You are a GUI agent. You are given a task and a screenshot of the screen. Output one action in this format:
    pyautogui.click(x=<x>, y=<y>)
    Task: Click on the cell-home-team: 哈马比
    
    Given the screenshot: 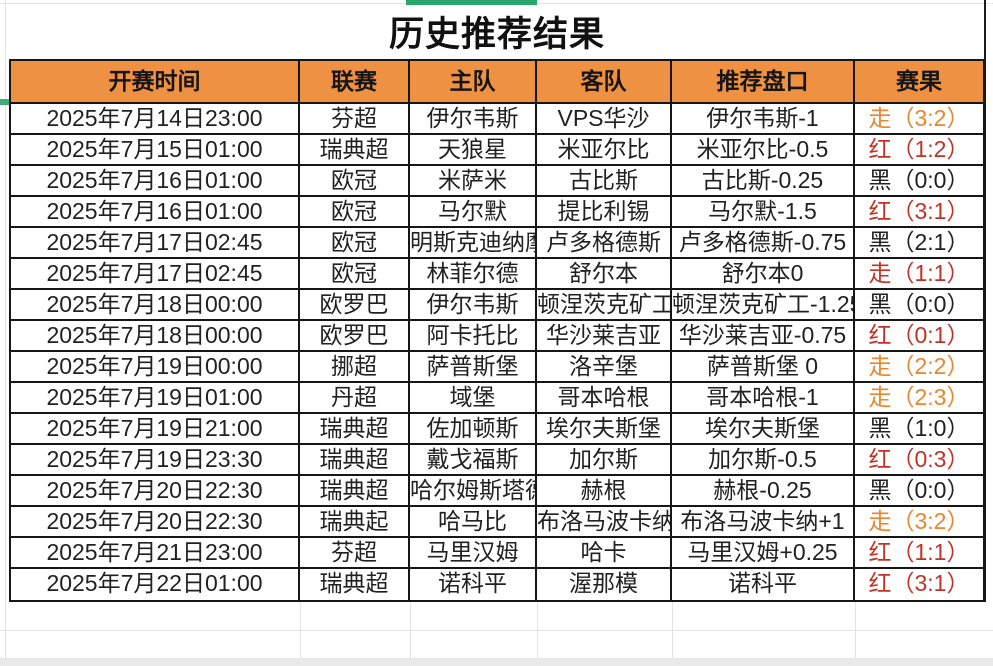 What is the action you would take?
    pyautogui.click(x=473, y=521)
    